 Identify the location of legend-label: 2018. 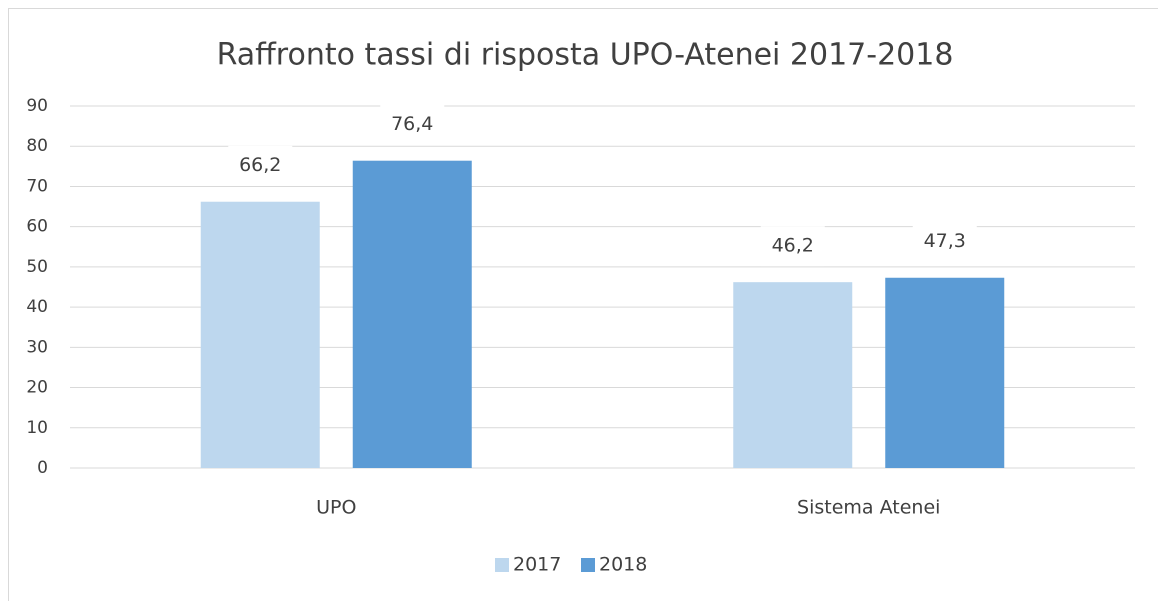
(623, 565).